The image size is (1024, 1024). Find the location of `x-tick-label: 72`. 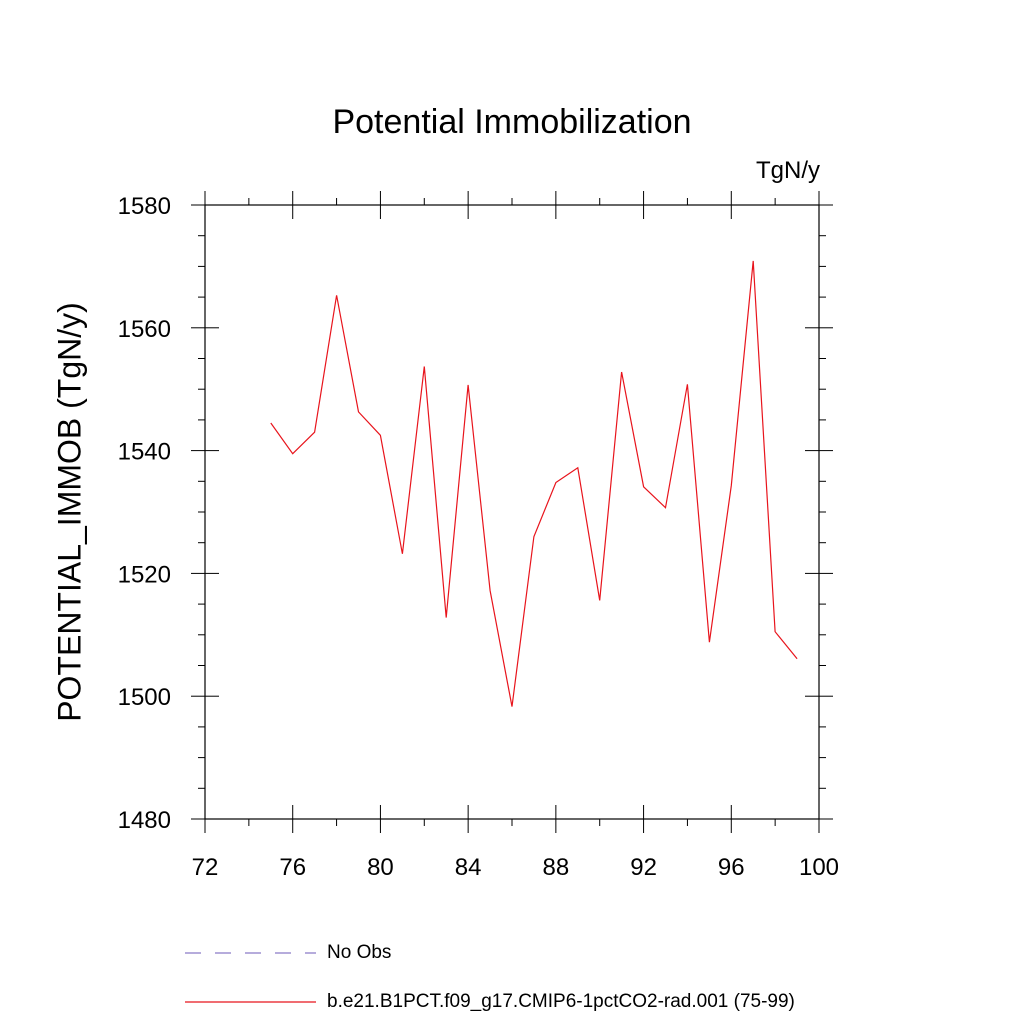

x-tick-label: 72 is located at coordinates (205, 867).